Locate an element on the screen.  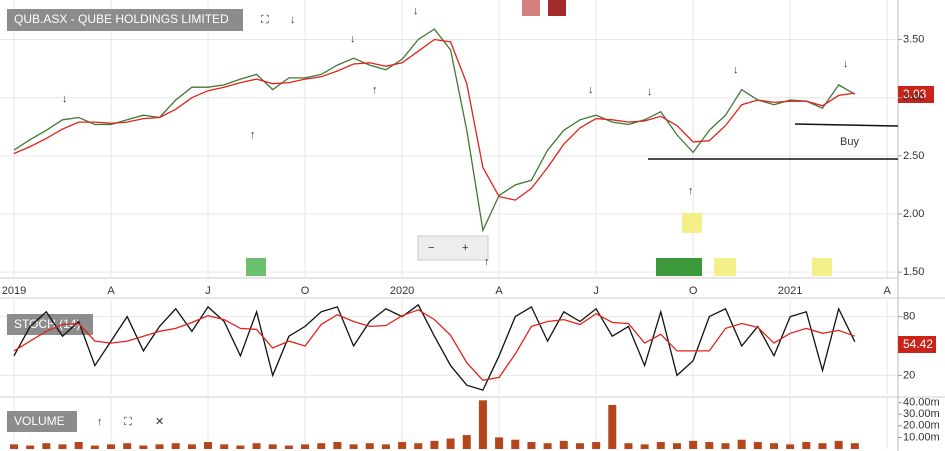
zoom-in: + is located at coordinates (465, 248).